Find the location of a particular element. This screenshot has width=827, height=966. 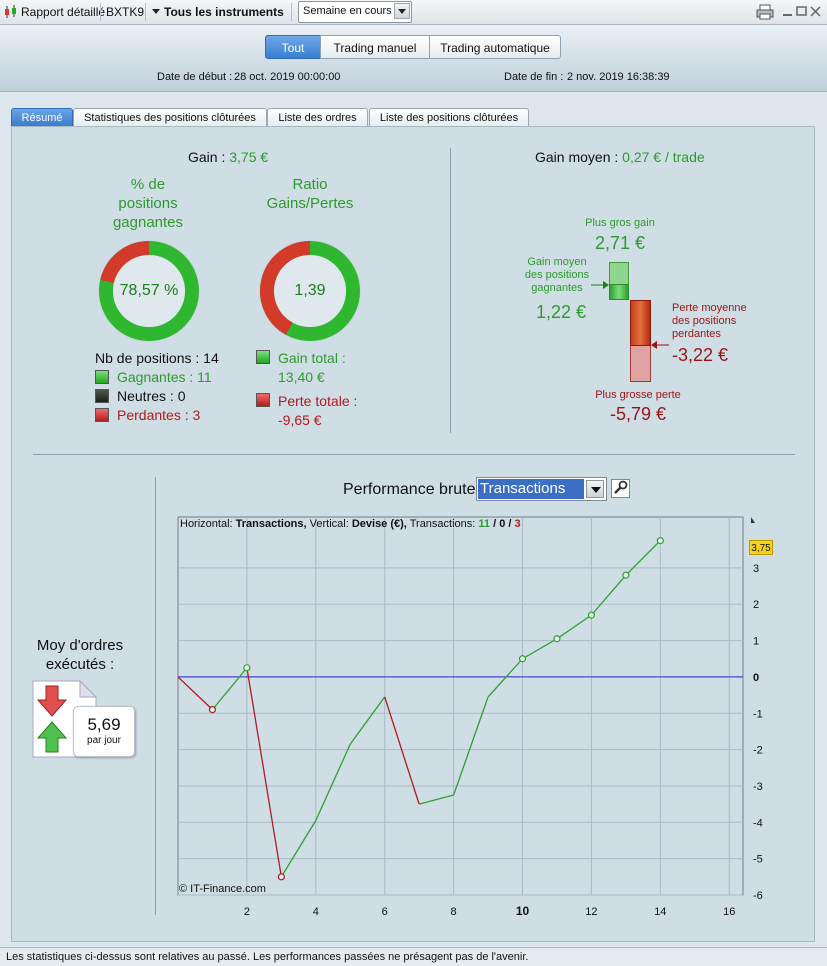

tab-resume: Résumé is located at coordinates (42, 117).